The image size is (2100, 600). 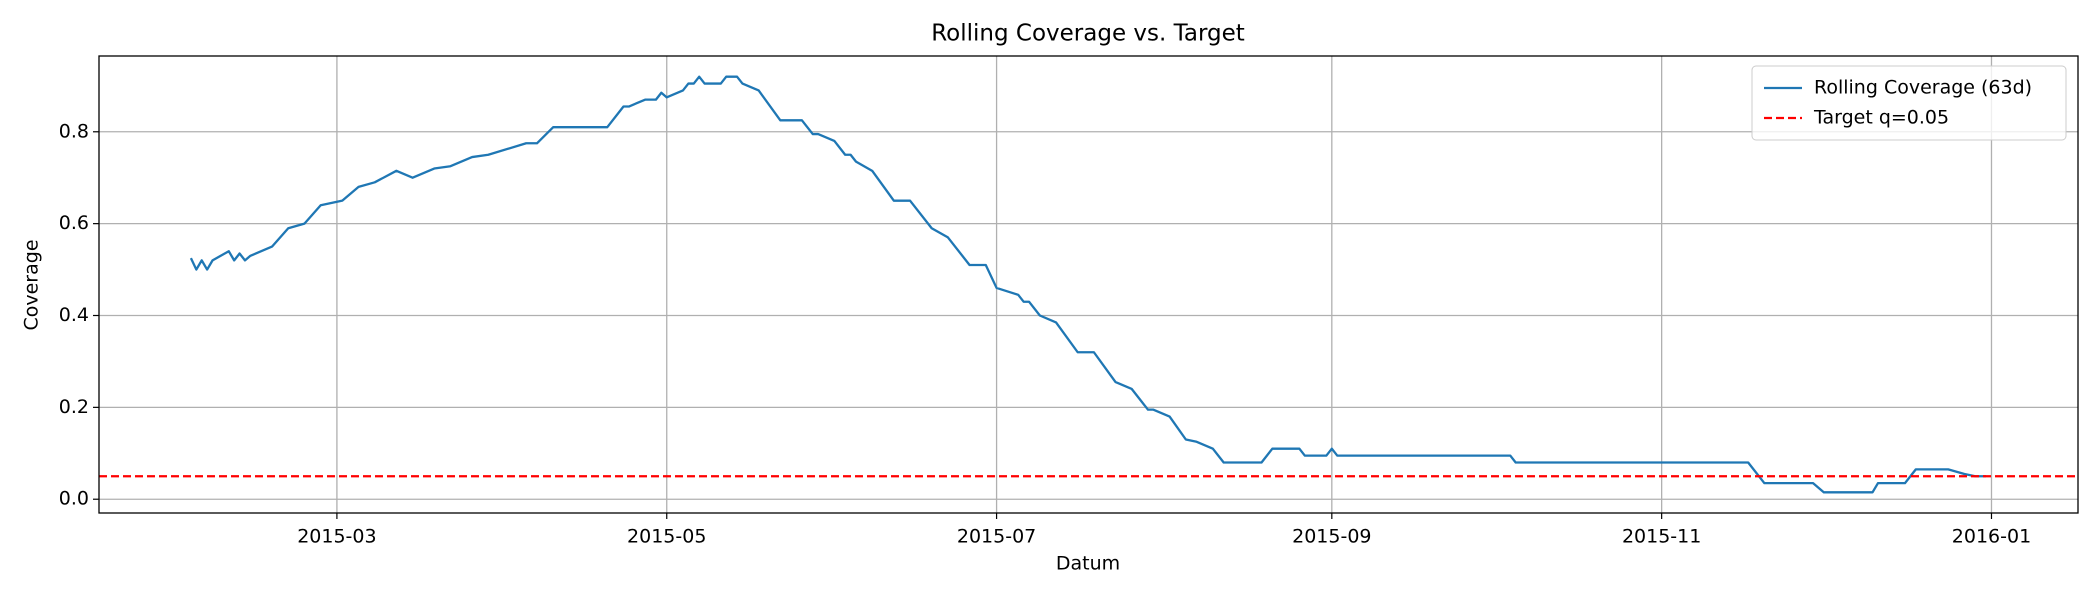 What do you see at coordinates (74, 407) in the screenshot?
I see `y-tick-label: 0.2` at bounding box center [74, 407].